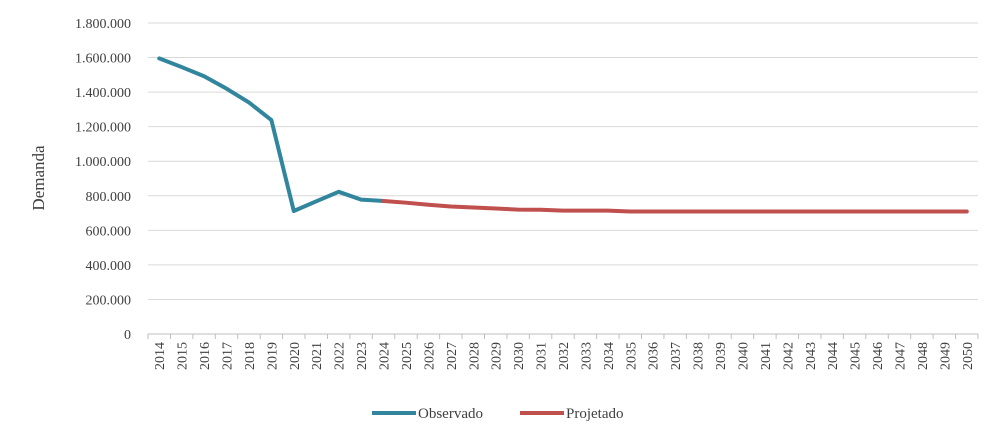  I want to click on x-tick-label: 2028, so click(474, 356).